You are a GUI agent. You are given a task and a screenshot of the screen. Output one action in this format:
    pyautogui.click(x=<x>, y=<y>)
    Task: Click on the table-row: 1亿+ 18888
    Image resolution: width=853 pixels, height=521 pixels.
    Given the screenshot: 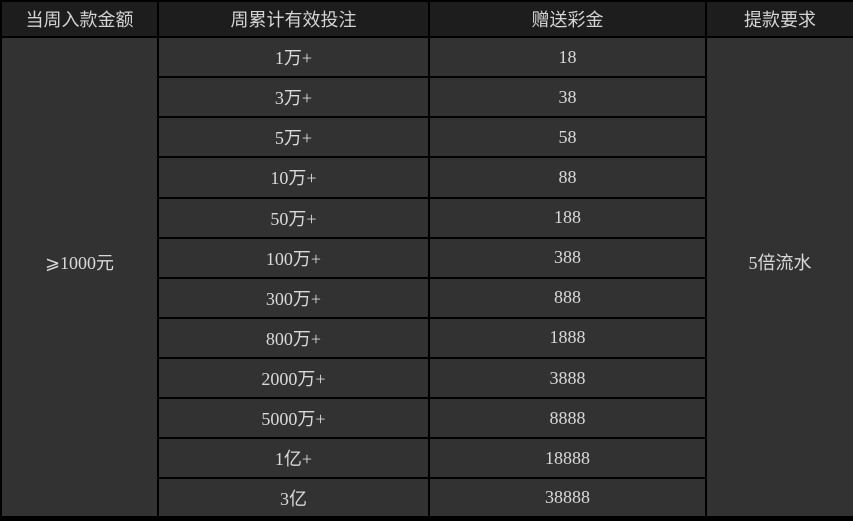 What is the action you would take?
    pyautogui.click(x=427, y=458)
    